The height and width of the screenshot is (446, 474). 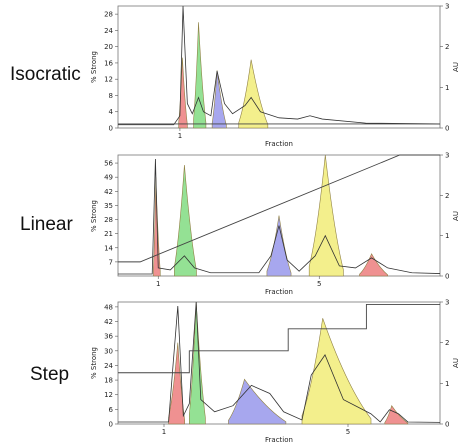 I want to click on left-tick-label: 14, so click(x=108, y=248).